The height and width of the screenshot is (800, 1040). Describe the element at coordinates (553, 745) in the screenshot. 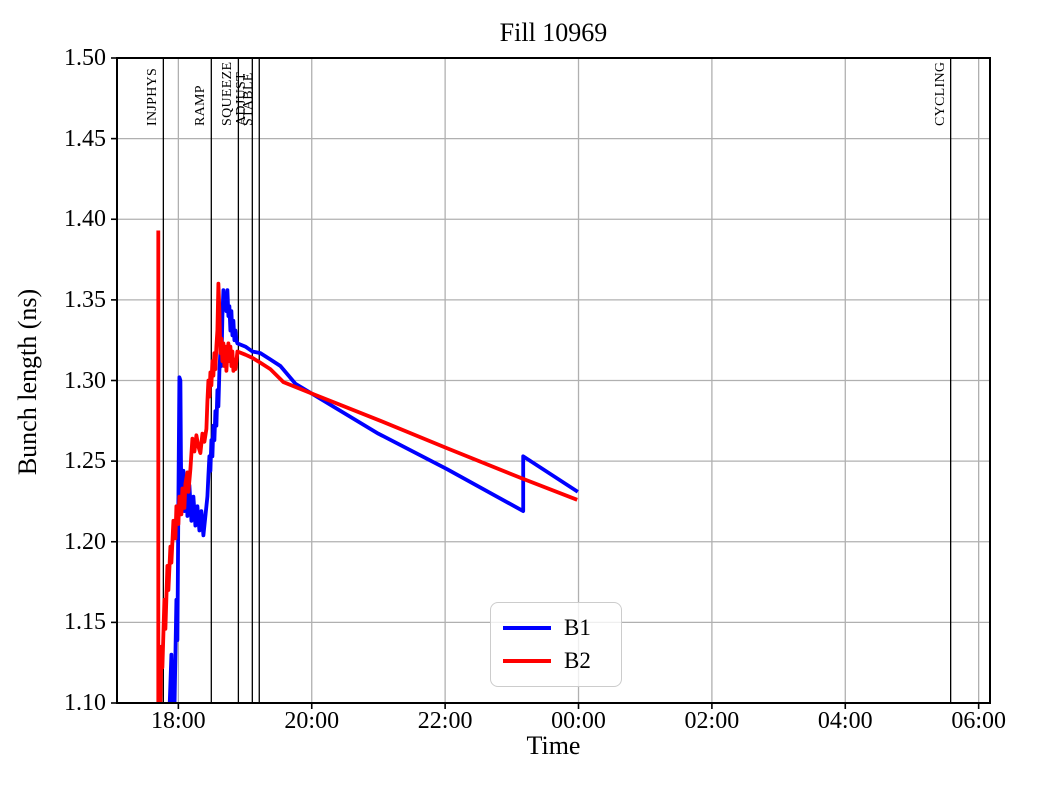

I see `x-axis-label: Time` at that location.